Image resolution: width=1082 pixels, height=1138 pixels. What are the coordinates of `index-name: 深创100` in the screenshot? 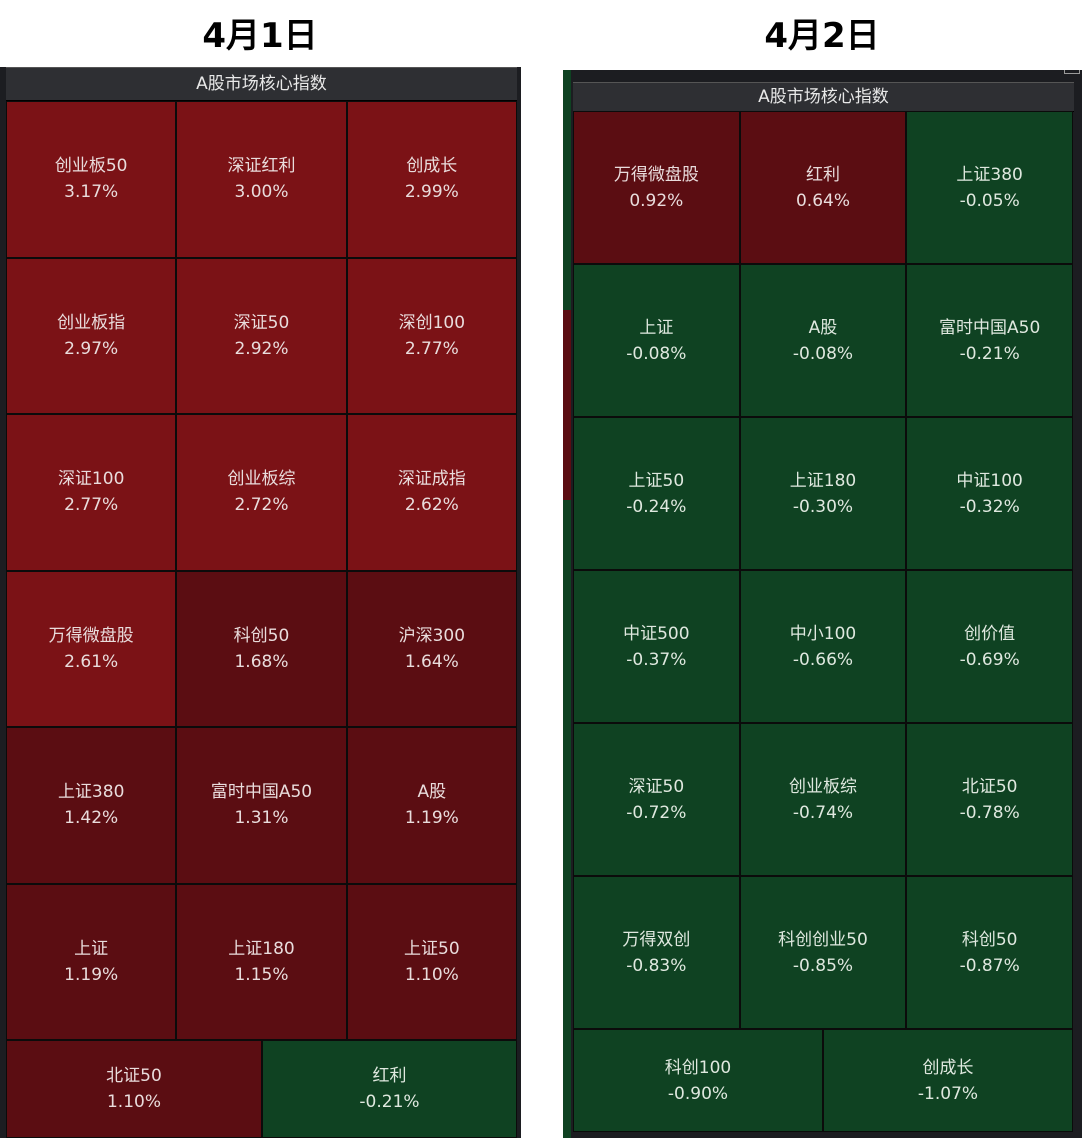 It's located at (432, 322).